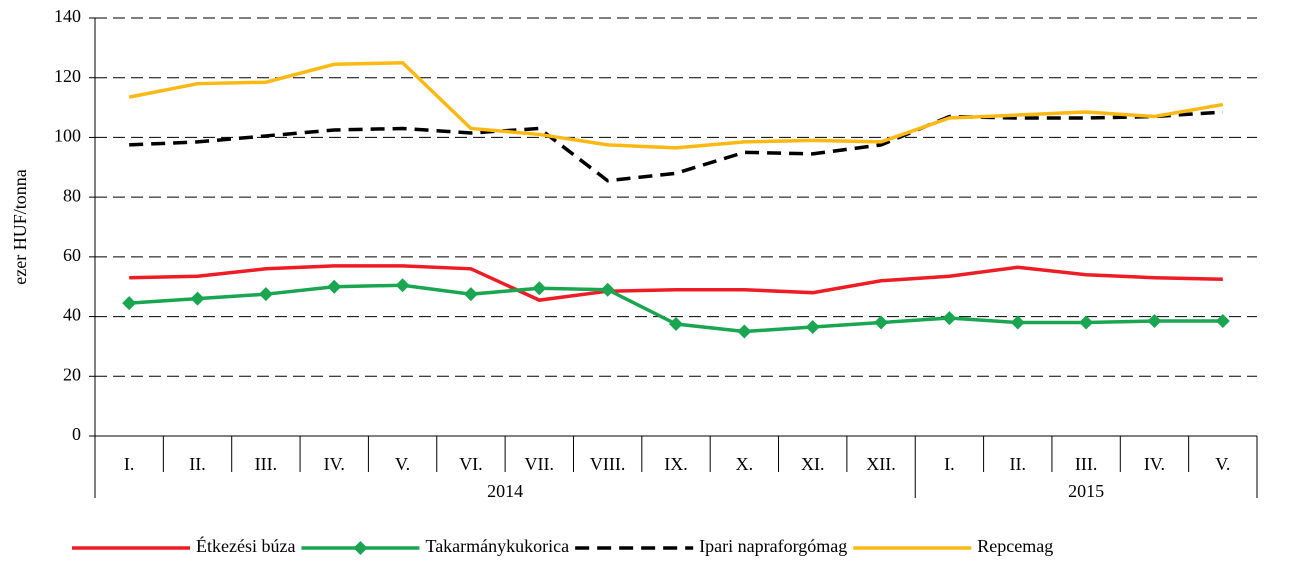 The height and width of the screenshot is (570, 1289). What do you see at coordinates (773, 546) in the screenshot?
I see `legend-label: Ipari napraforgómag` at bounding box center [773, 546].